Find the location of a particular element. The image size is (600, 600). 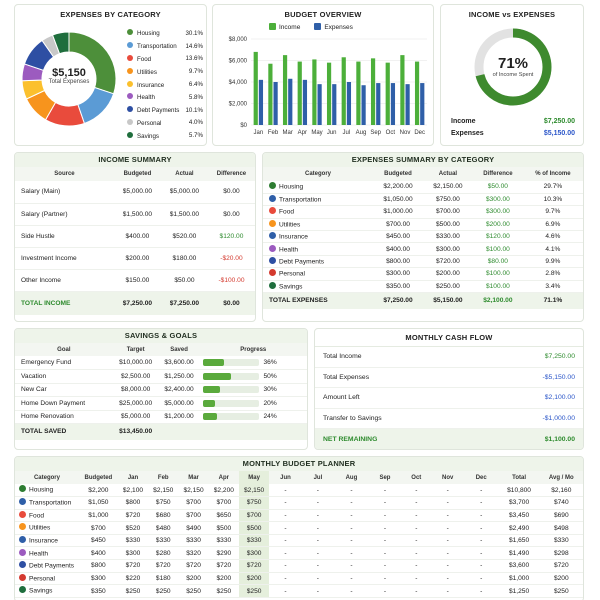

legend-percent: 4.0% is located at coordinates (195, 123).